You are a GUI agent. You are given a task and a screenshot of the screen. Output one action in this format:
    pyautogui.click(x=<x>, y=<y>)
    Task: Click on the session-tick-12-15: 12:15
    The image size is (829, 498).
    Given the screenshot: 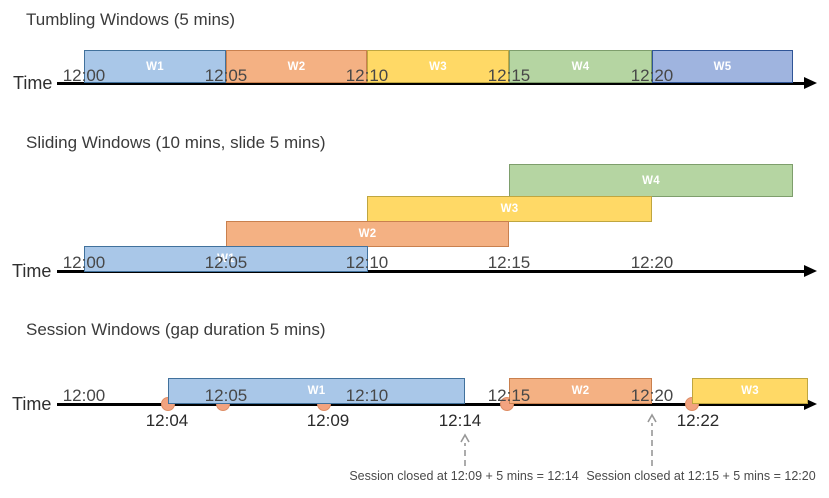 What is the action you would take?
    pyautogui.click(x=509, y=395)
    